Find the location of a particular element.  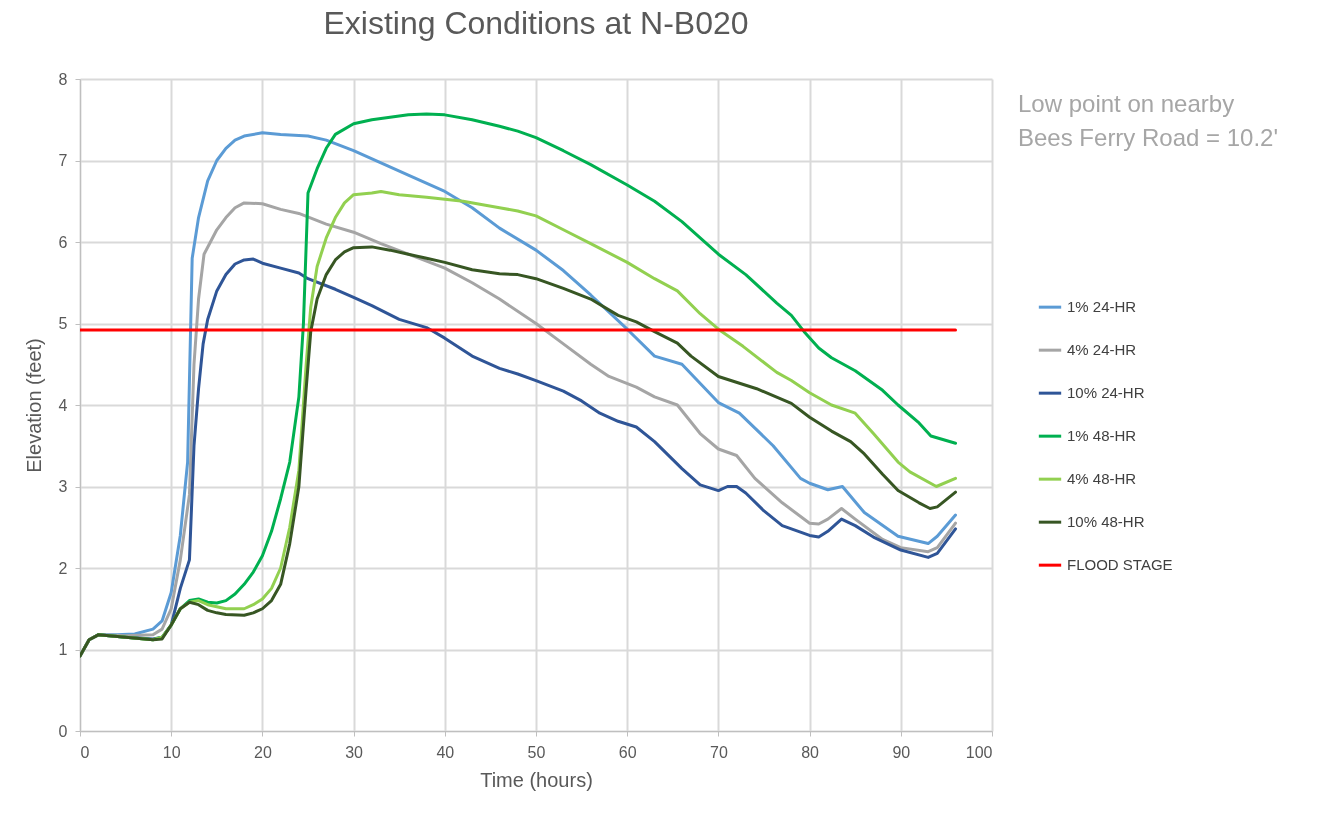

legend-label: 4% 24-HR is located at coordinates (1102, 350).